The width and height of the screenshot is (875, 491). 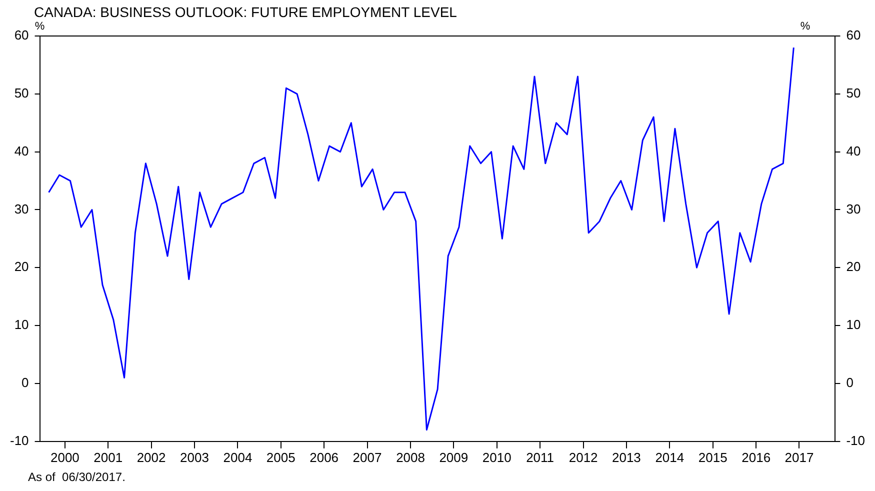 I want to click on x-tick-label: 2015, so click(x=713, y=457).